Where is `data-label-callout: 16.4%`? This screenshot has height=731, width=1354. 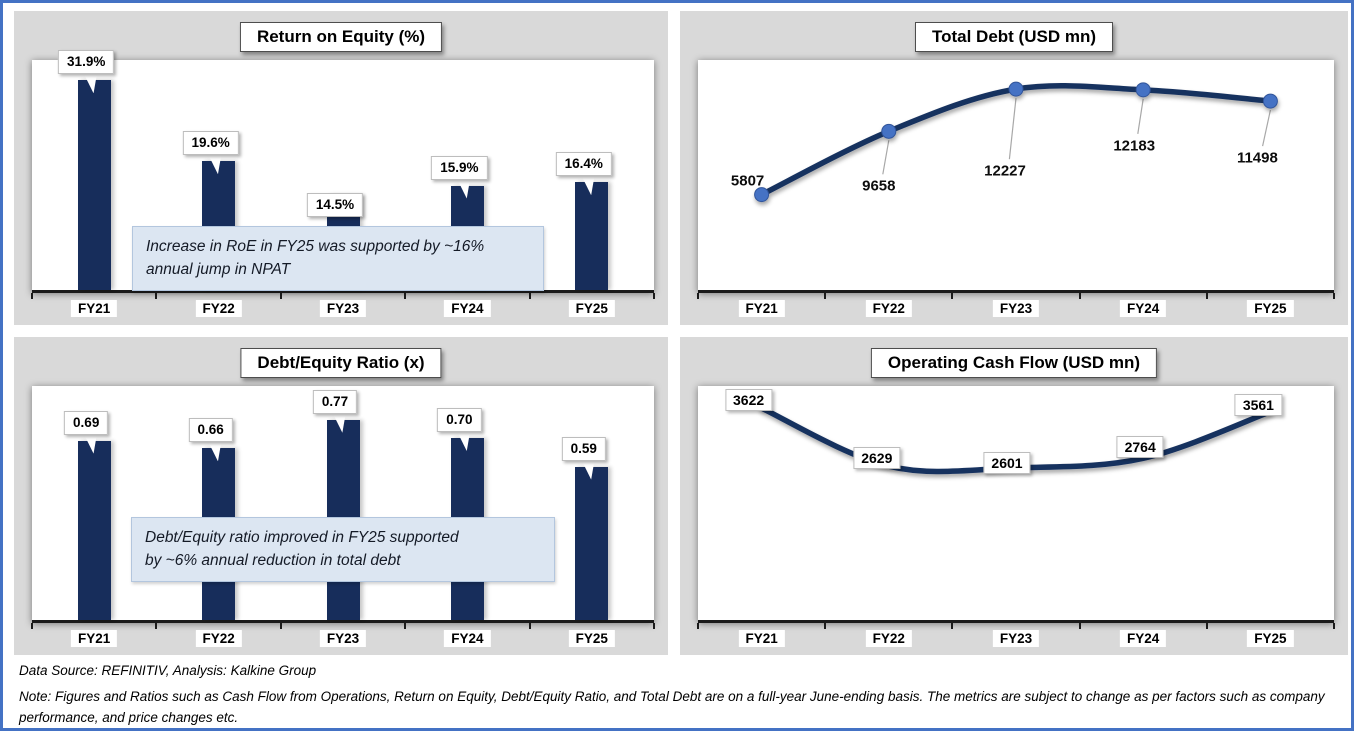
data-label-callout: 16.4% is located at coordinates (583, 164).